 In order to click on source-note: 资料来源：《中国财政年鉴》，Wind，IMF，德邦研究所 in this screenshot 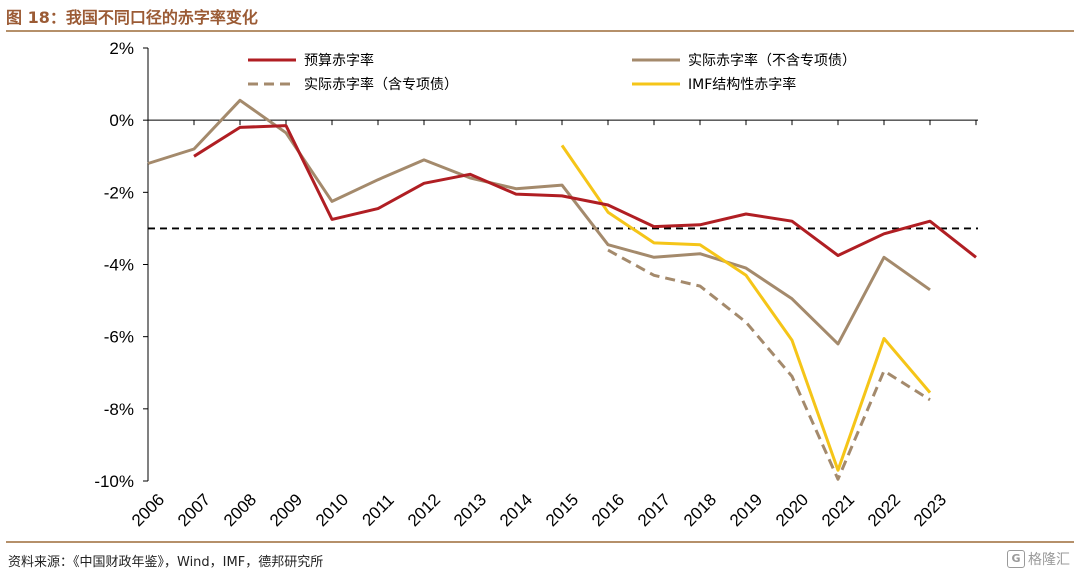, I will do `click(166, 562)`.